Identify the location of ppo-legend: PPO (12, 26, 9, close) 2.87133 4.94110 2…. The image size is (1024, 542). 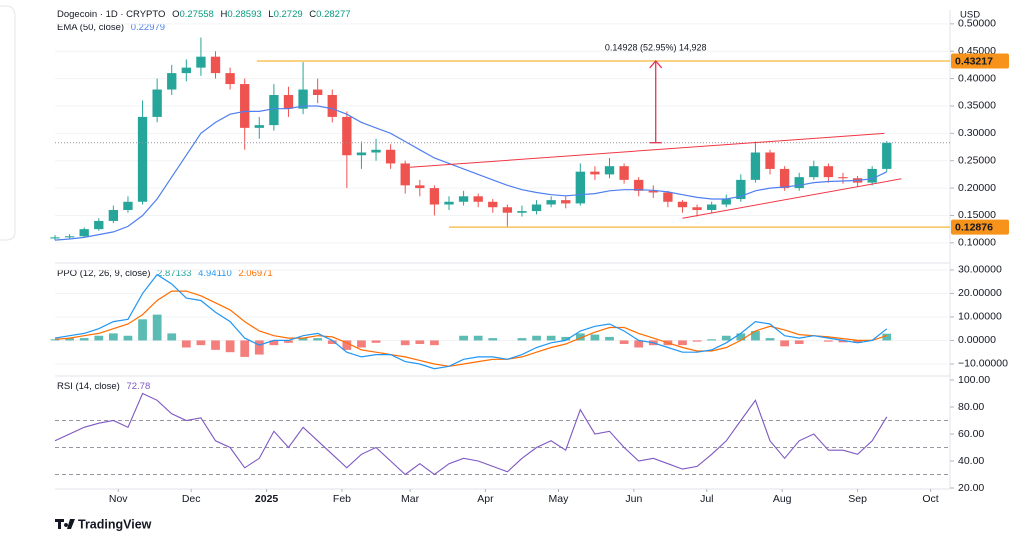
(165, 273).